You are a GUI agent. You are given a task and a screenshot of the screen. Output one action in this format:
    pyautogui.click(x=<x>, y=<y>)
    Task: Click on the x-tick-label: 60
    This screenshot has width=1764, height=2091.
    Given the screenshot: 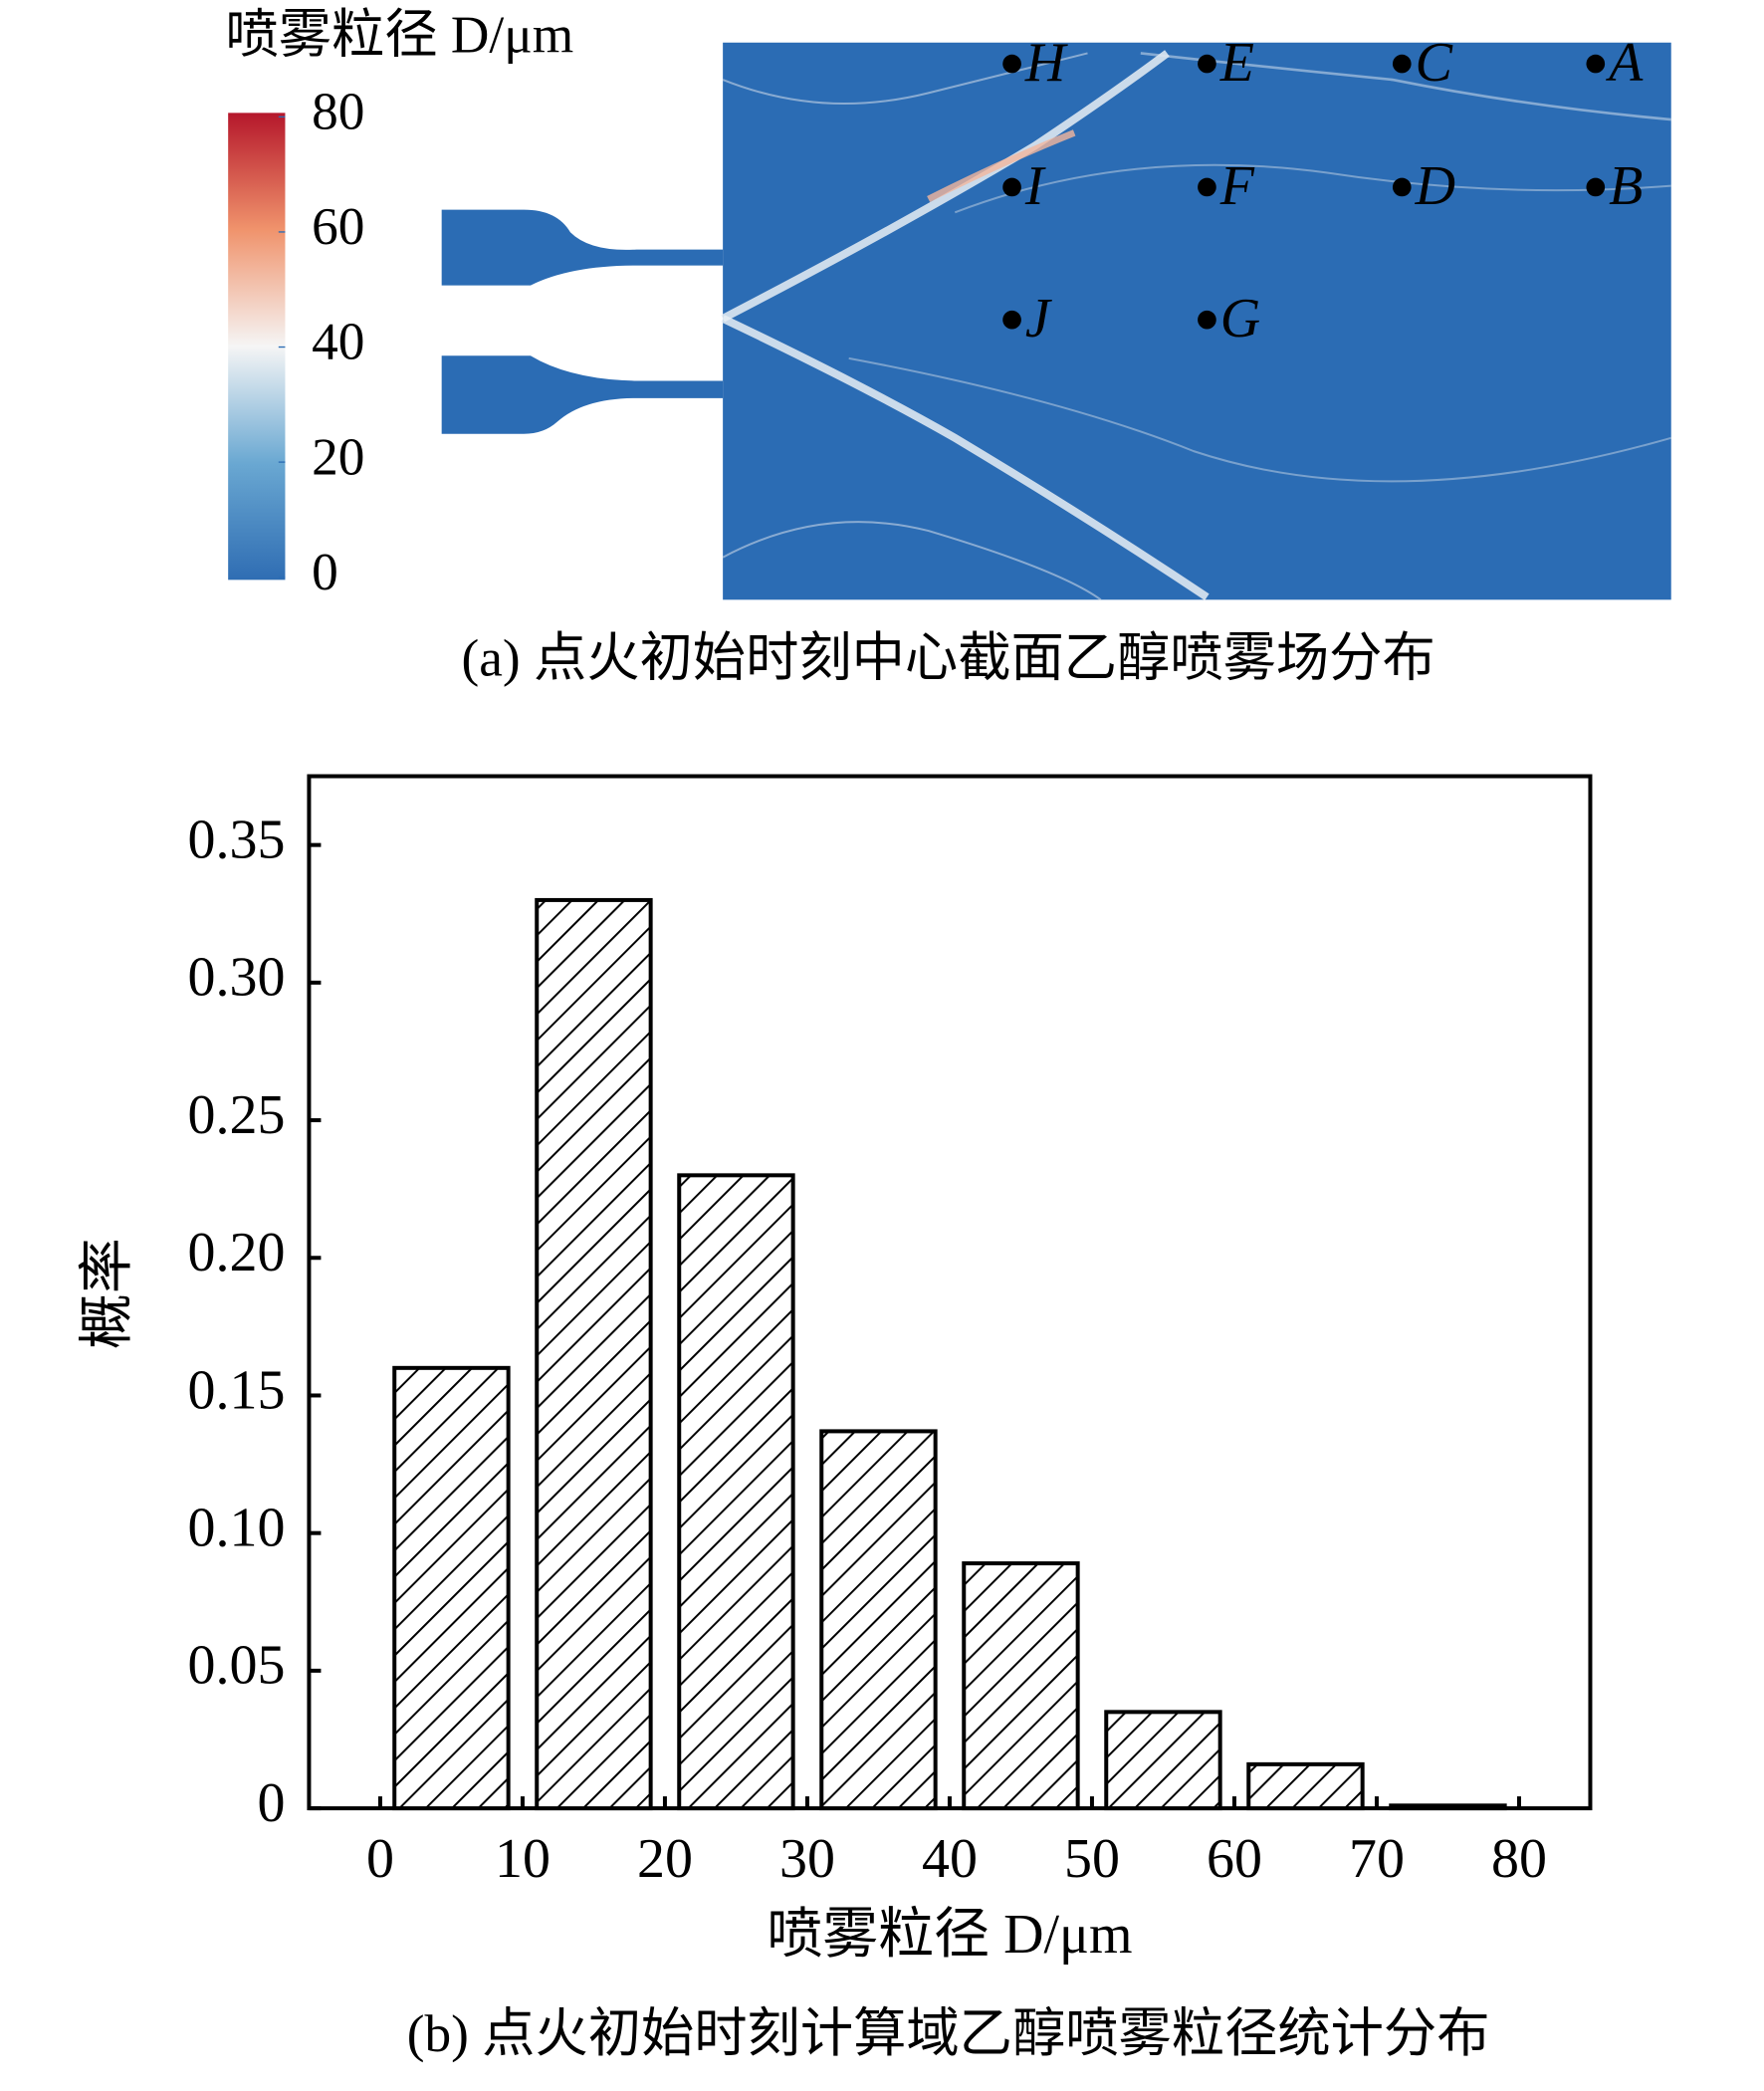 What is the action you would take?
    pyautogui.click(x=1234, y=1859)
    